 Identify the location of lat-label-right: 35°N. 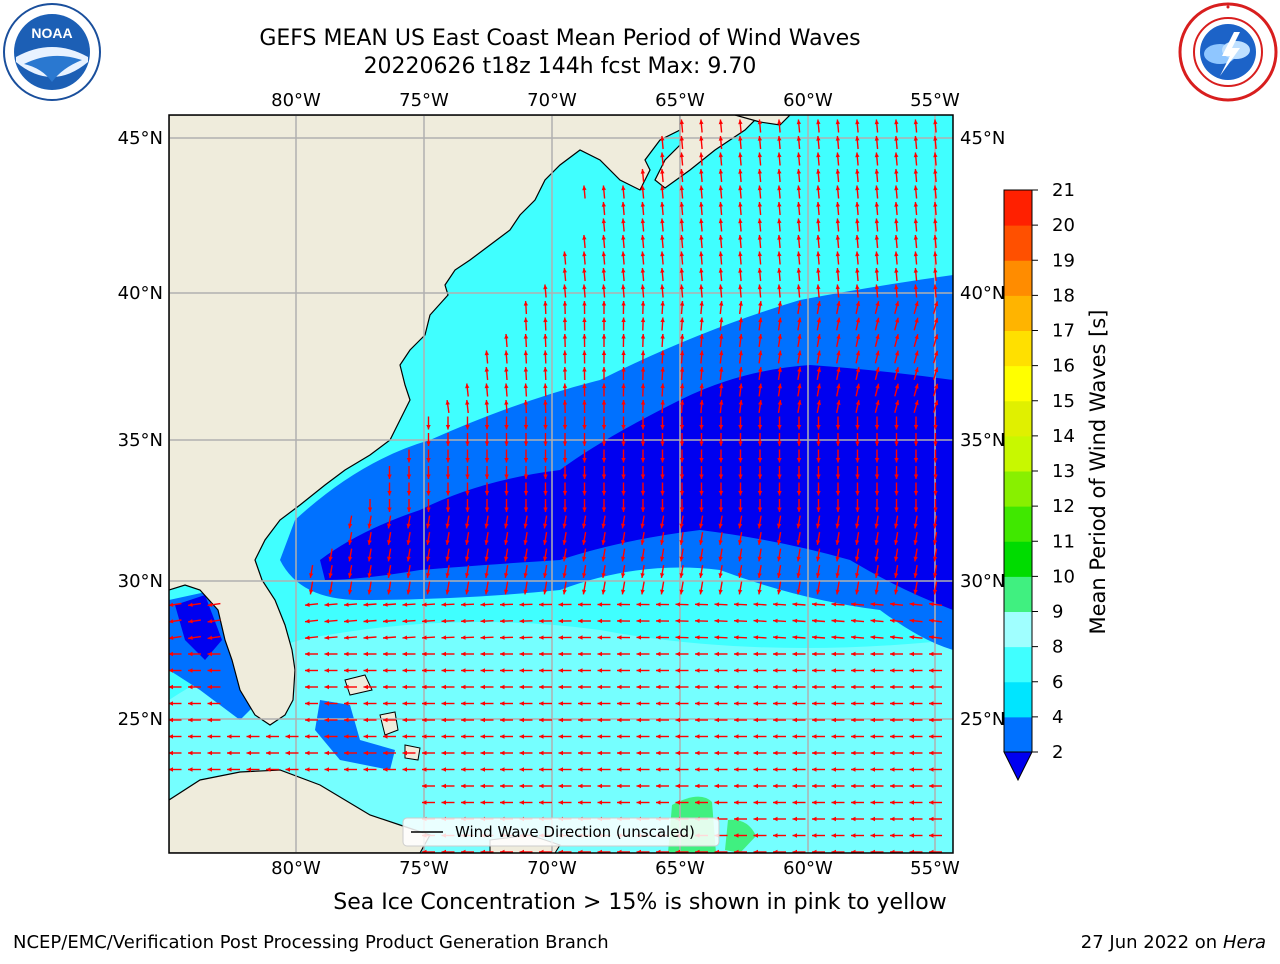
(982, 440).